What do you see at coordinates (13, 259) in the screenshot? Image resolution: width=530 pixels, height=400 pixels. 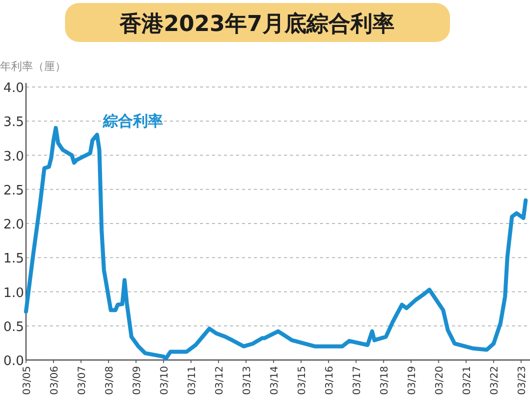 I see `y-tick-label: 1.5` at bounding box center [13, 259].